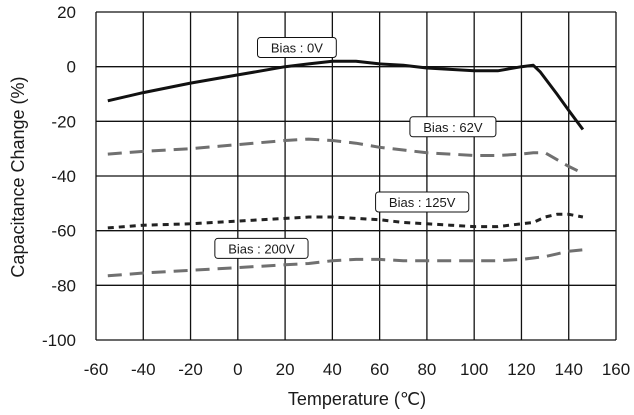  I want to click on y-tick-label: 0, so click(71, 67).